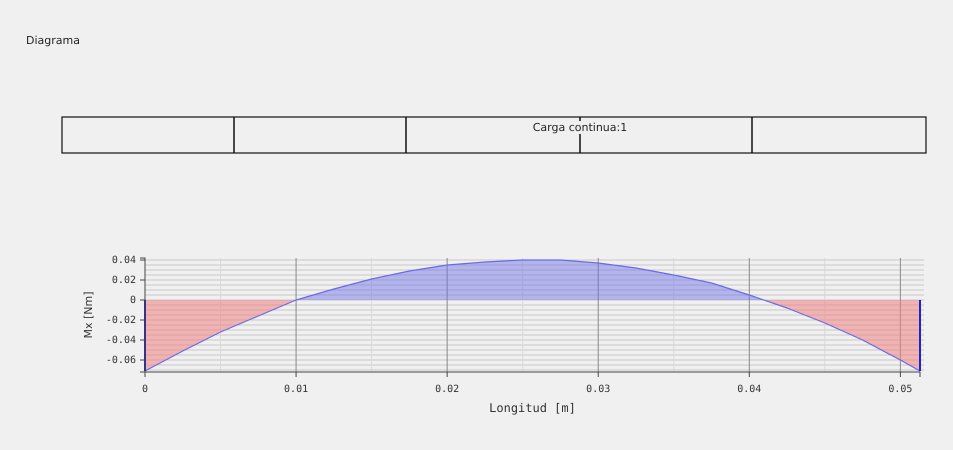 The image size is (953, 450). What do you see at coordinates (121, 360) in the screenshot?
I see `y-tick-label: -0.06` at bounding box center [121, 360].